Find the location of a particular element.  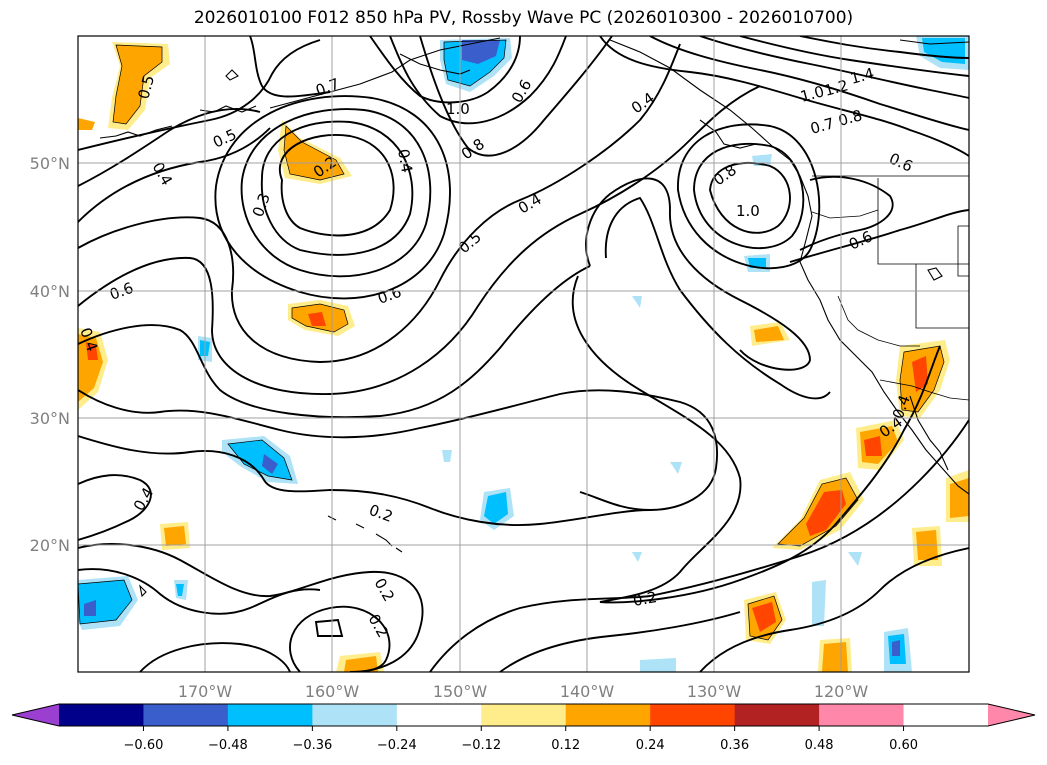

latitude-labels: 50°N 40°N 30°N 20°N is located at coordinates (50, 354).